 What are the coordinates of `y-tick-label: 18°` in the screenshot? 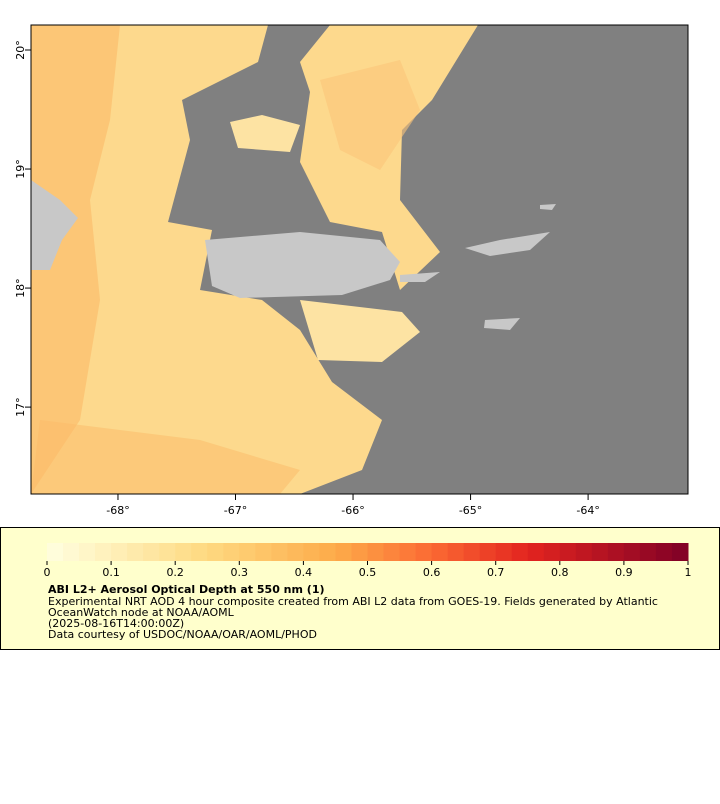 It's located at (20, 288).